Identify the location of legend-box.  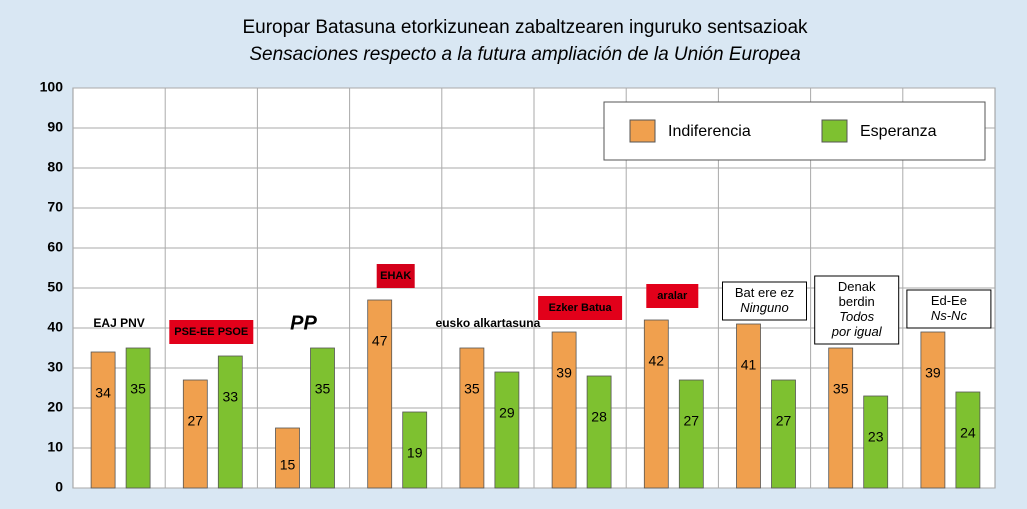
(794, 131).